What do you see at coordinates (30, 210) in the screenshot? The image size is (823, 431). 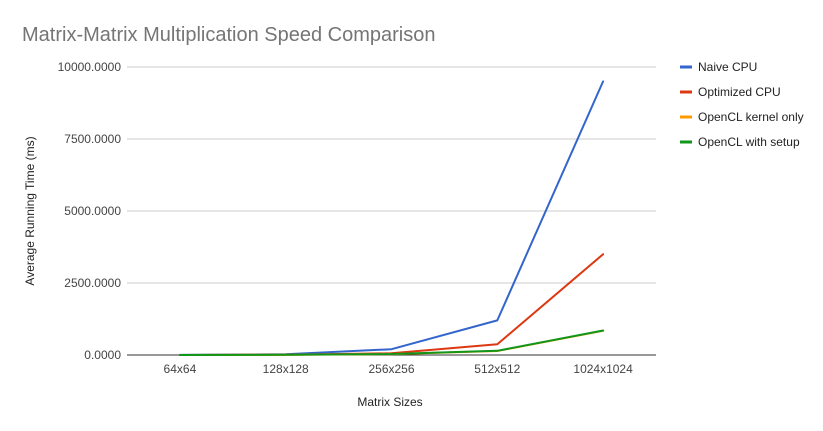 I see `y-axis-label: Average Running Time (ms)` at bounding box center [30, 210].